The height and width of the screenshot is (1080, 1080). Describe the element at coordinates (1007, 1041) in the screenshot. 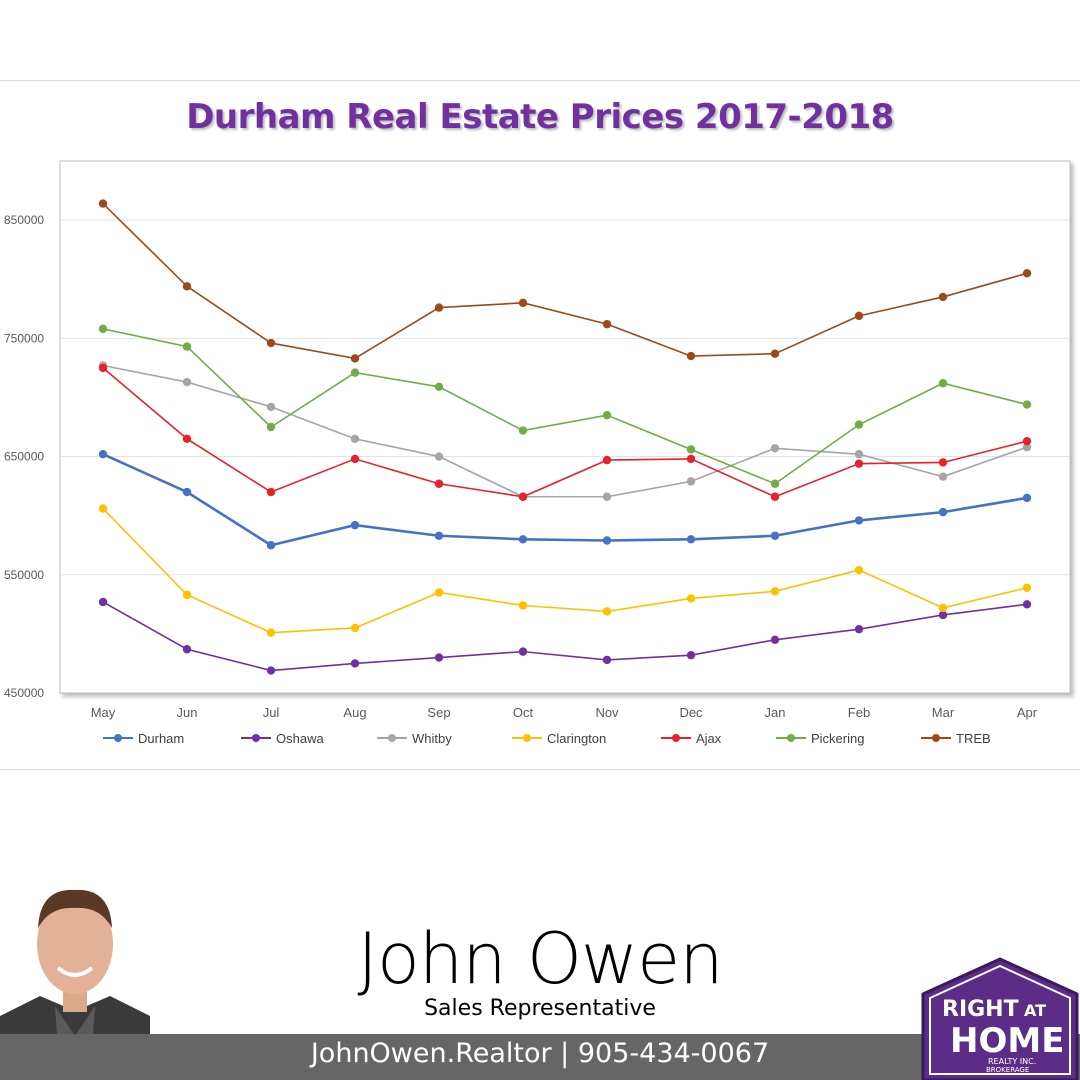

I see `svg-text: HOME` at that location.